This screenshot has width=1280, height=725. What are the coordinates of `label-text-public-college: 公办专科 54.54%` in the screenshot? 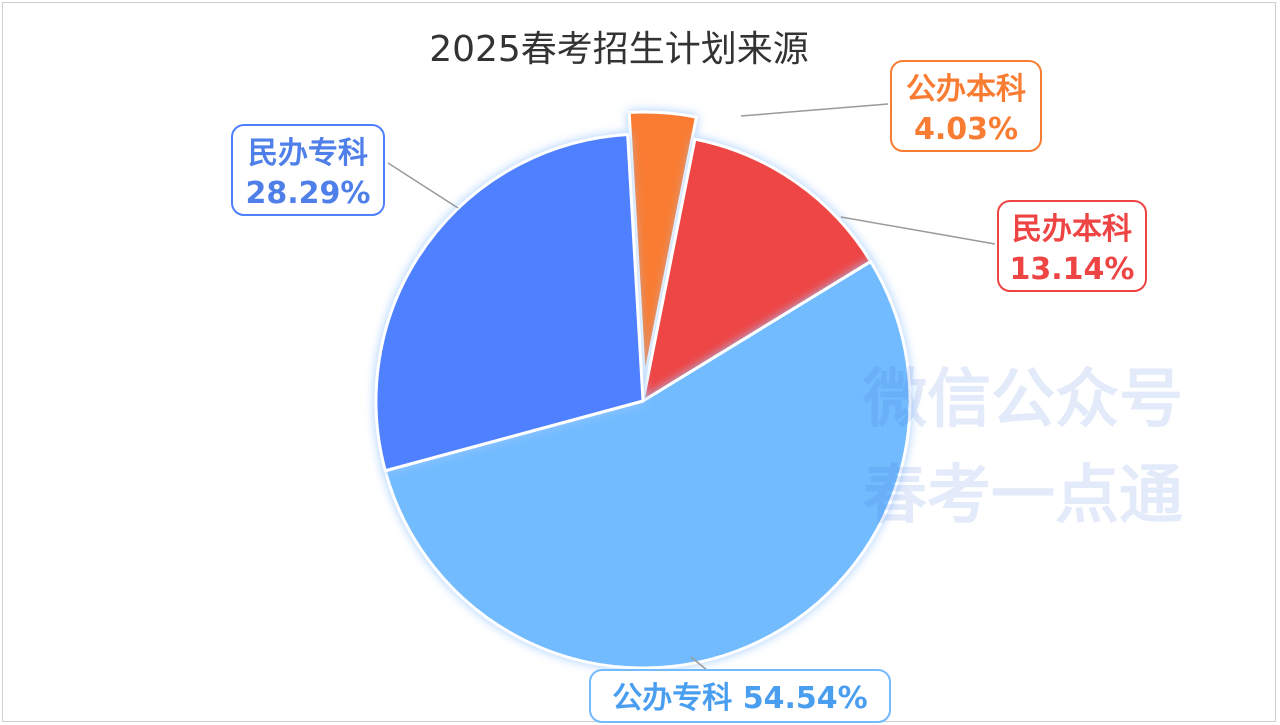 It's located at (739, 698).